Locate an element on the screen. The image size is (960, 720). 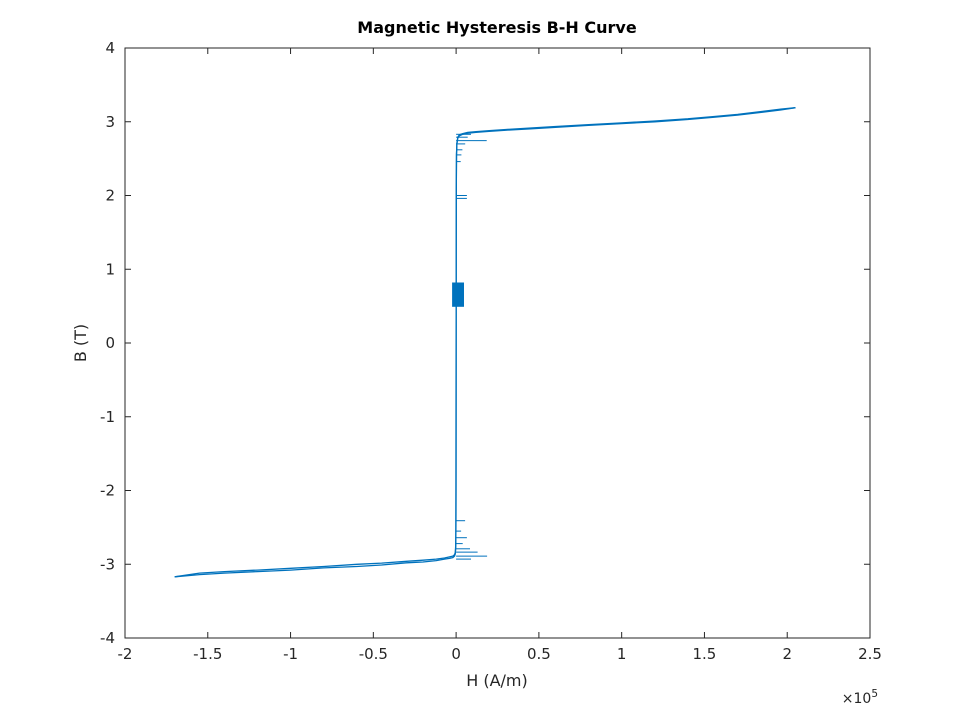
y-tick-label: 3 is located at coordinates (110, 122).